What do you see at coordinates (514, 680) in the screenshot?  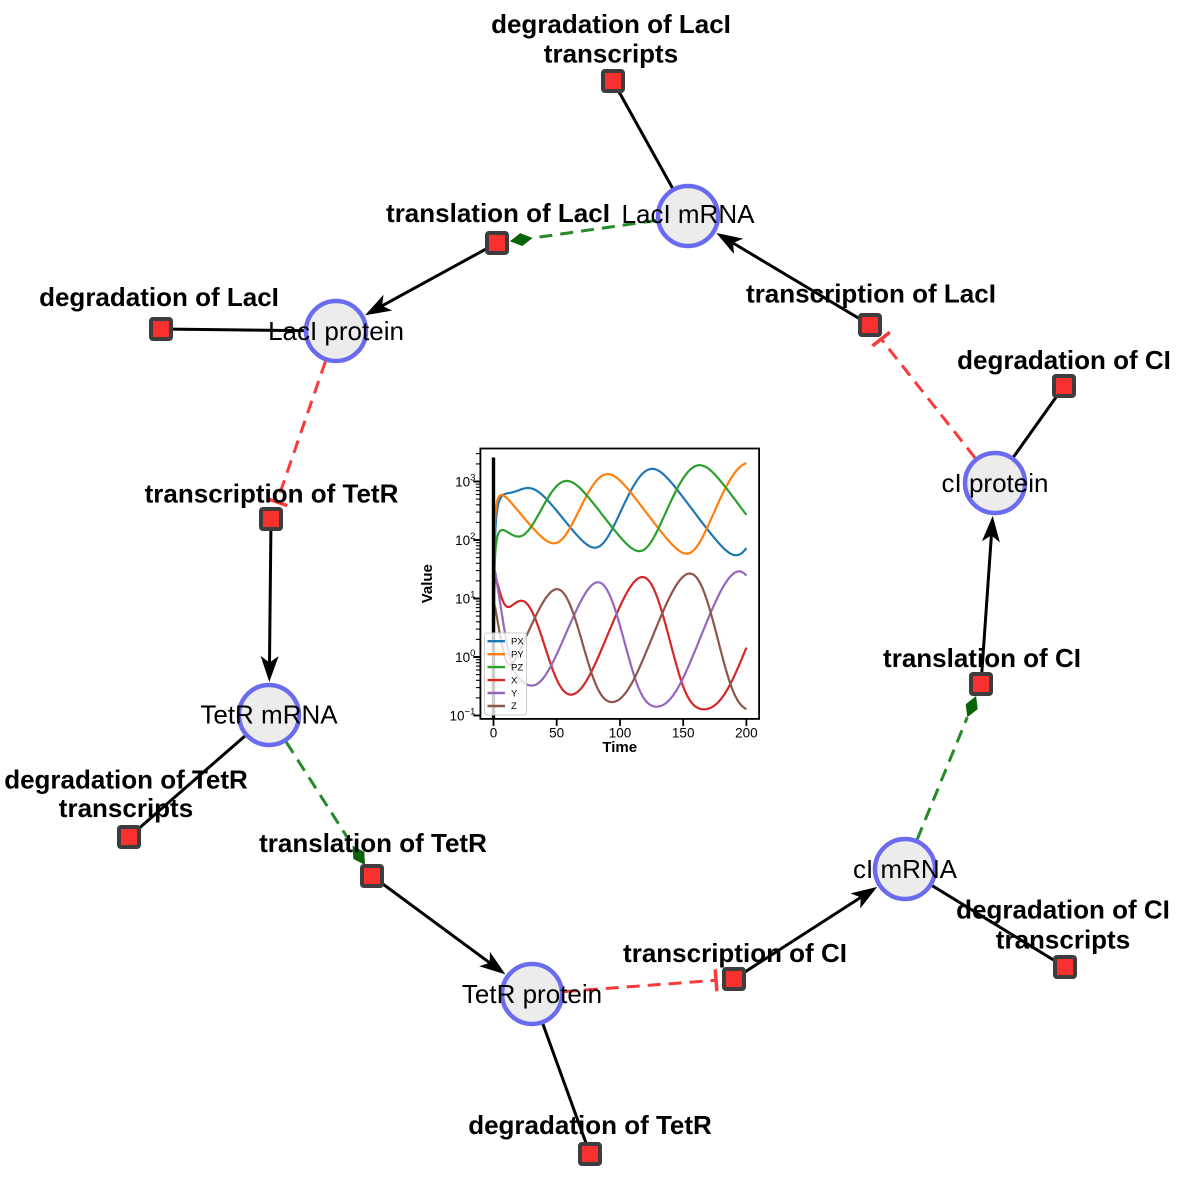 I see `svg-text: X` at bounding box center [514, 680].